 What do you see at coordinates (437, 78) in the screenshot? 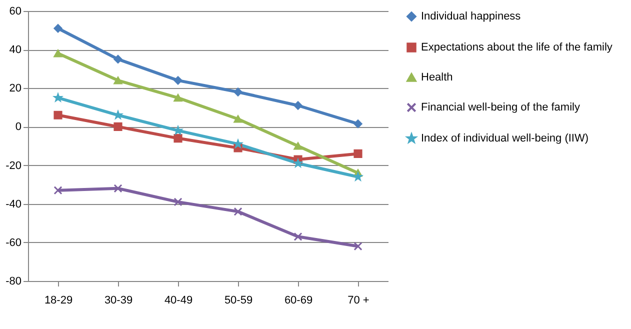
I see `legend-label: Health` at bounding box center [437, 78].